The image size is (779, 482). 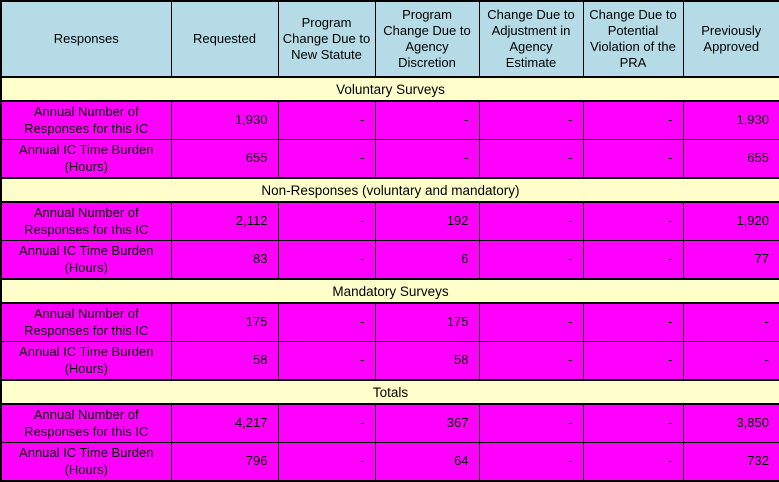 I want to click on column-header-previously-approved: Previously Approved, so click(x=730, y=39).